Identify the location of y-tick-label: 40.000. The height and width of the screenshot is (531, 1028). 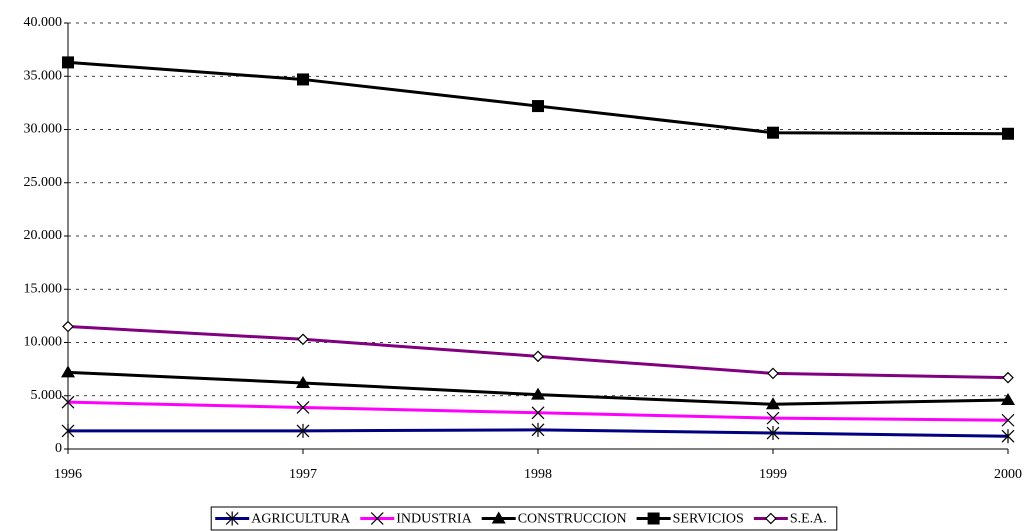
(43, 22).